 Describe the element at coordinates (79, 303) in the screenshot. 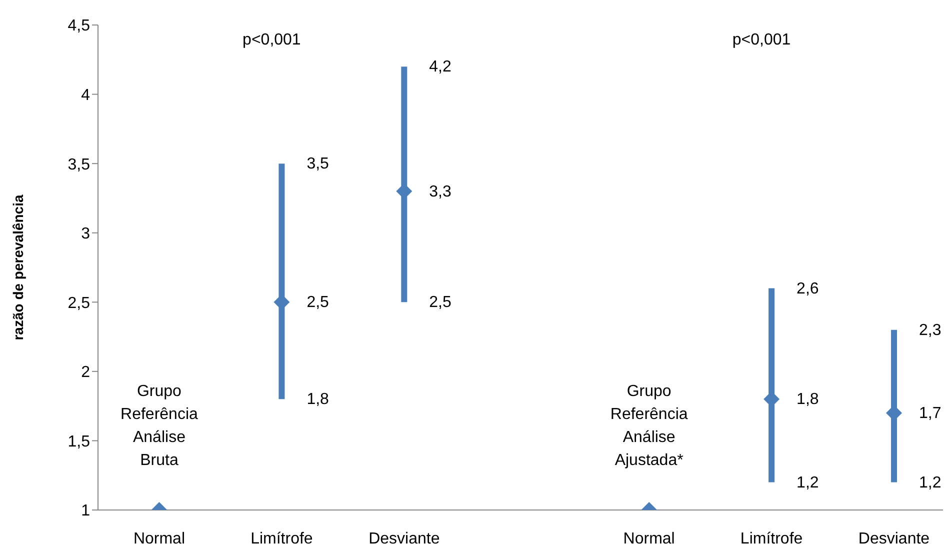

I see `y-tick-label: 2,5` at that location.